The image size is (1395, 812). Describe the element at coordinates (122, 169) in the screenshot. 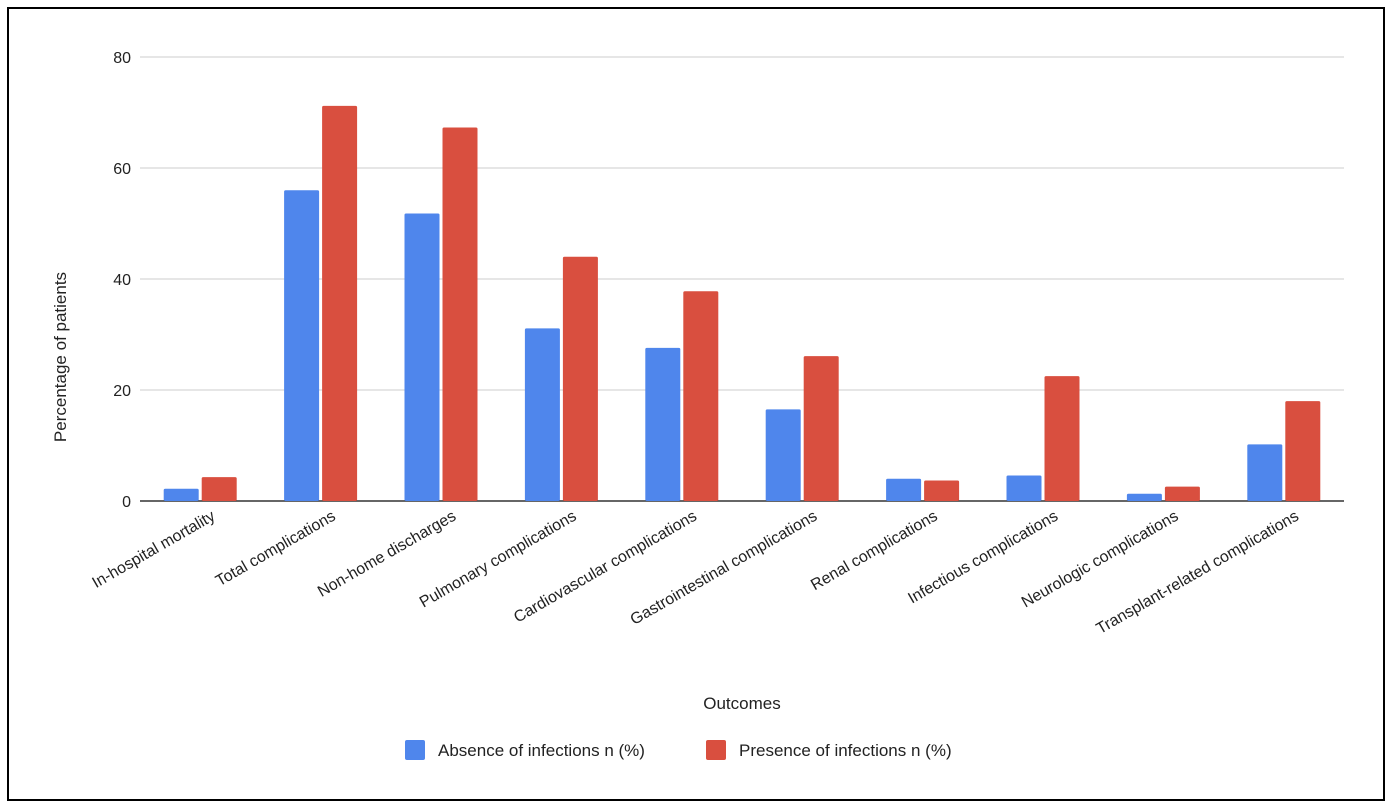

I see `y-tick-label: 60` at that location.